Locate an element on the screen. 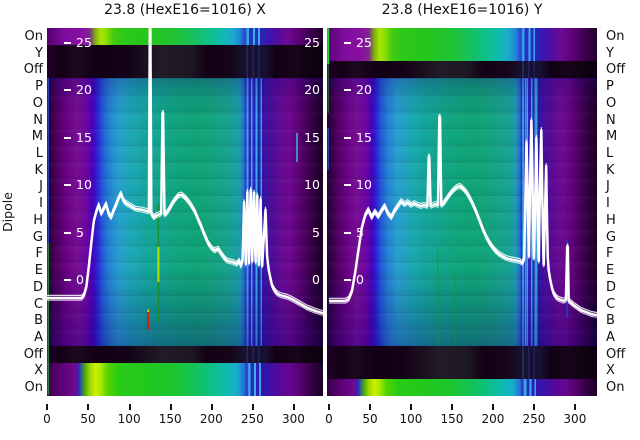 This screenshot has width=640, height=440. row-label-right-p-3: P is located at coordinates (610, 87).